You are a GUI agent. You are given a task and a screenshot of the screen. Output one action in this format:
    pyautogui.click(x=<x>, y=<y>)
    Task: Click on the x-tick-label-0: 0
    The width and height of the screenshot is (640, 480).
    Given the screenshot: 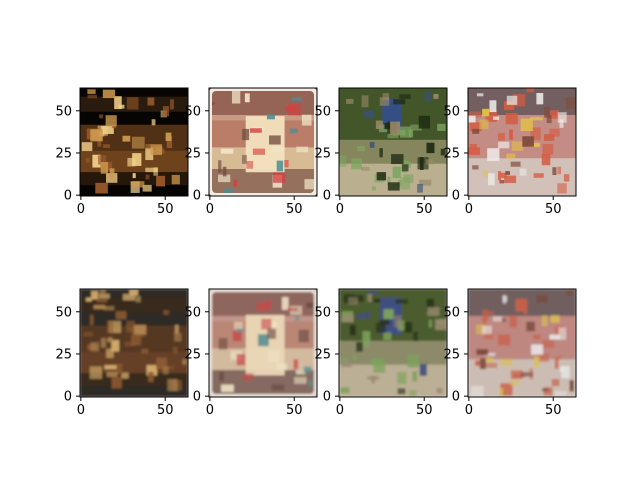 What is the action you would take?
    pyautogui.click(x=81, y=209)
    